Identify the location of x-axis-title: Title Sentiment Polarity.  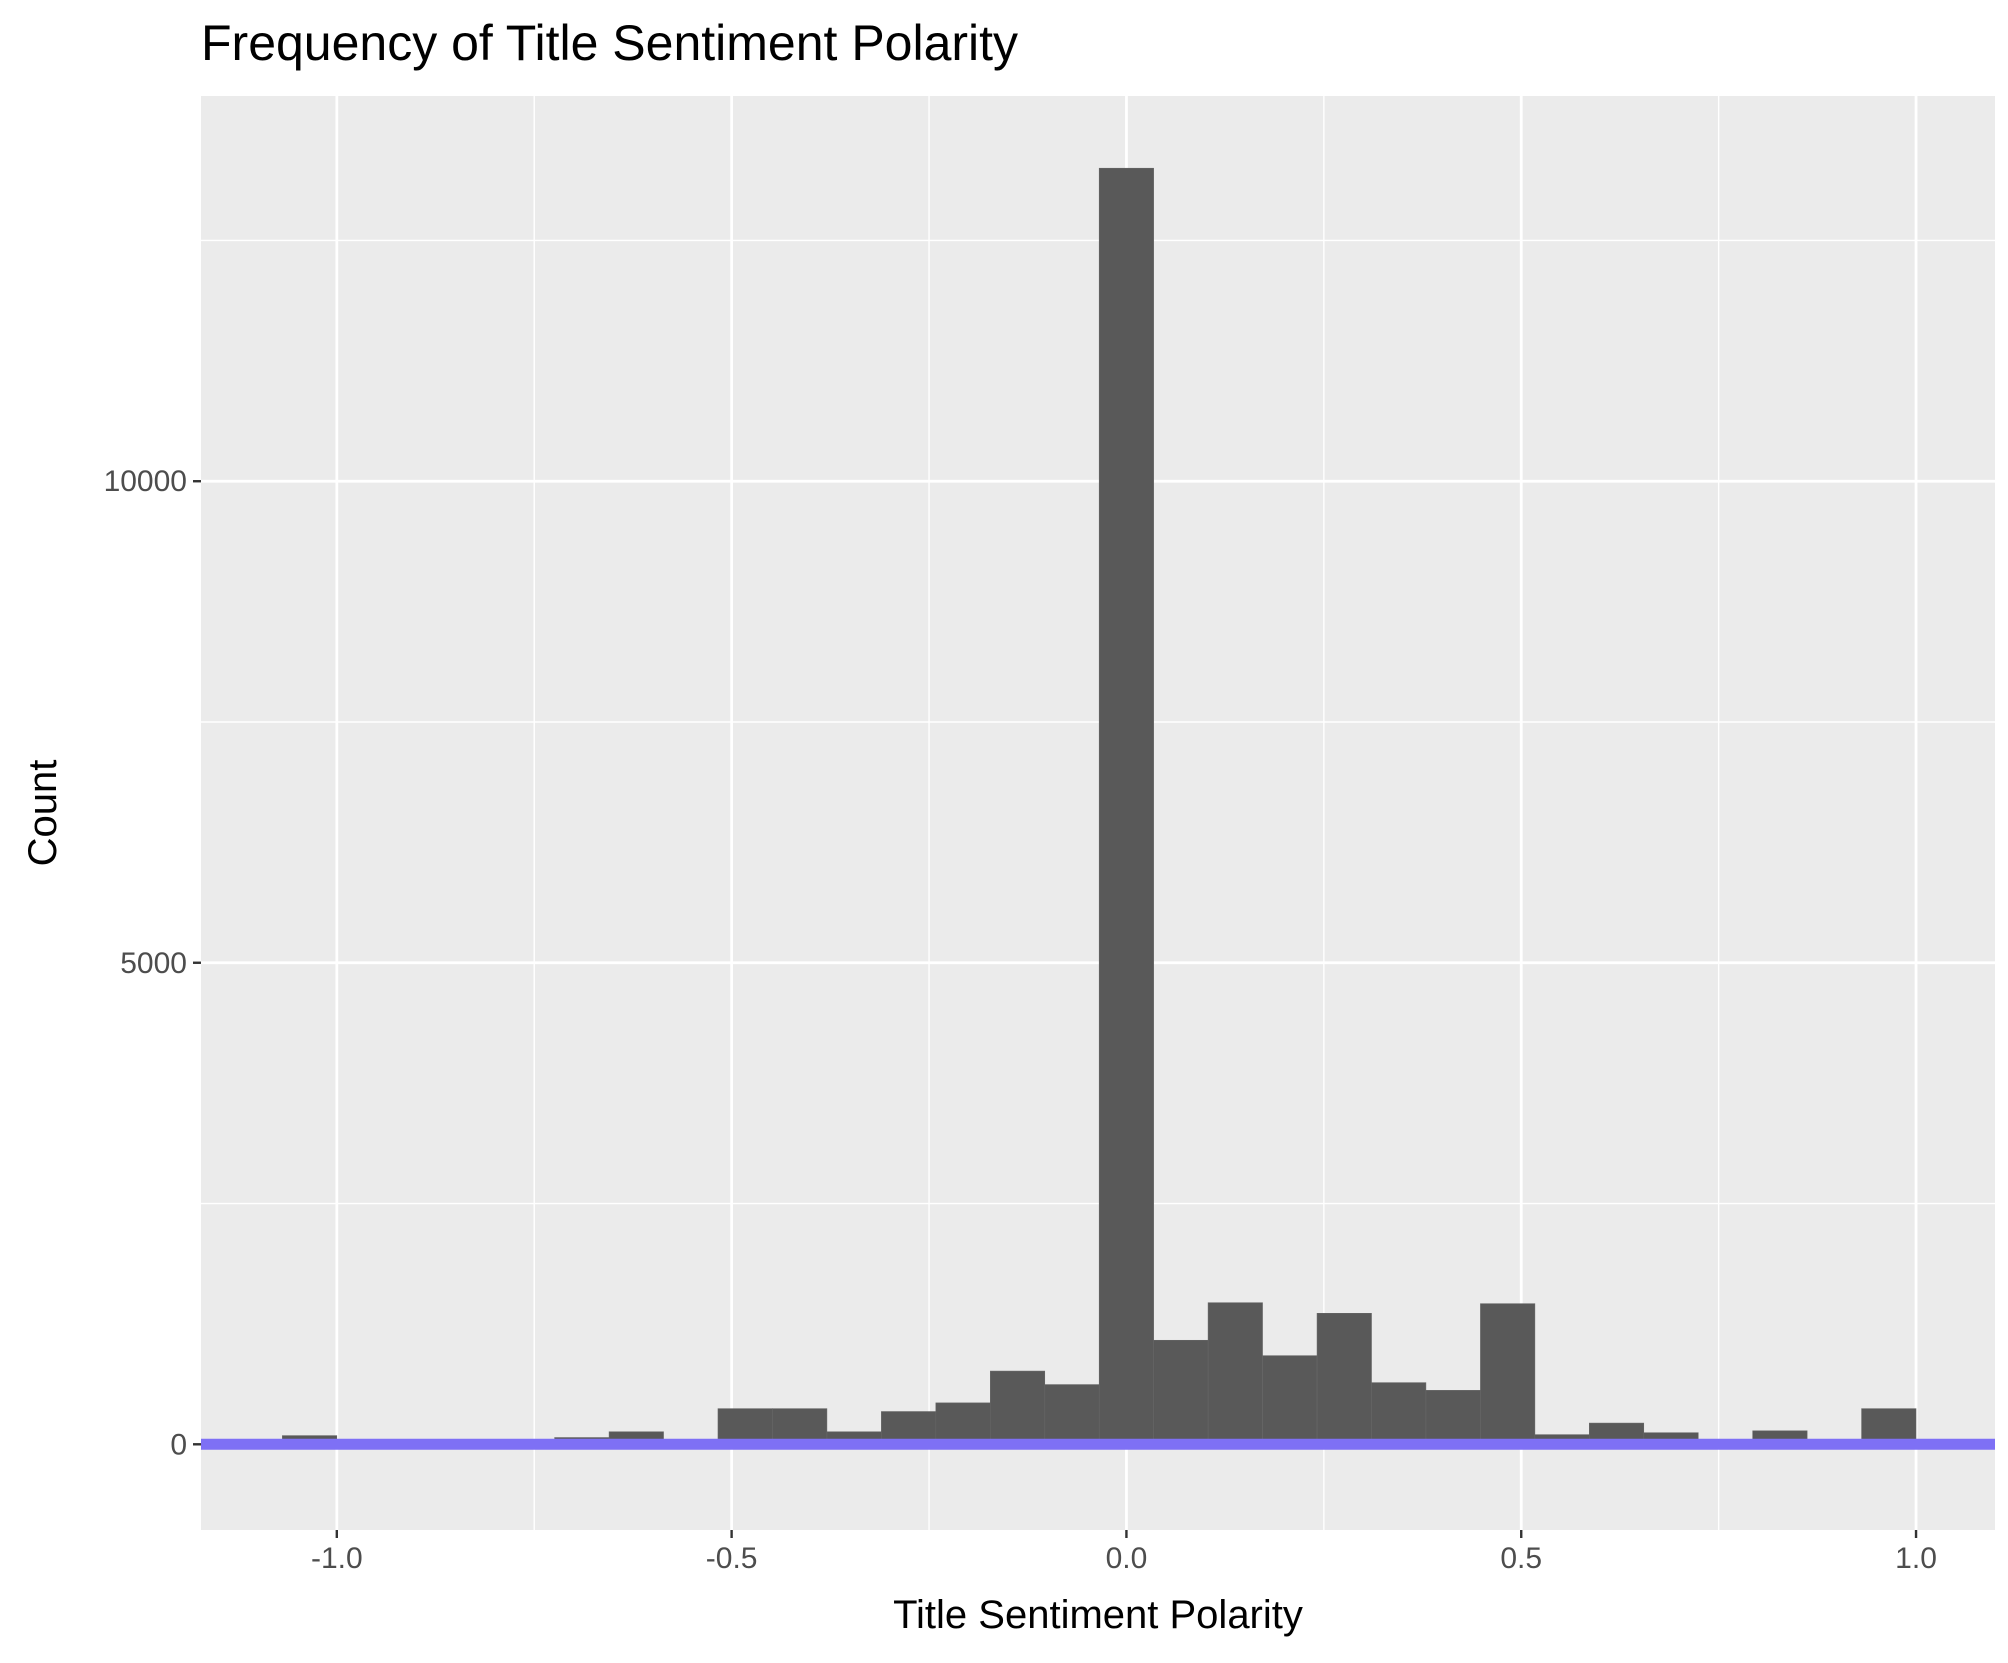
(1098, 1615).